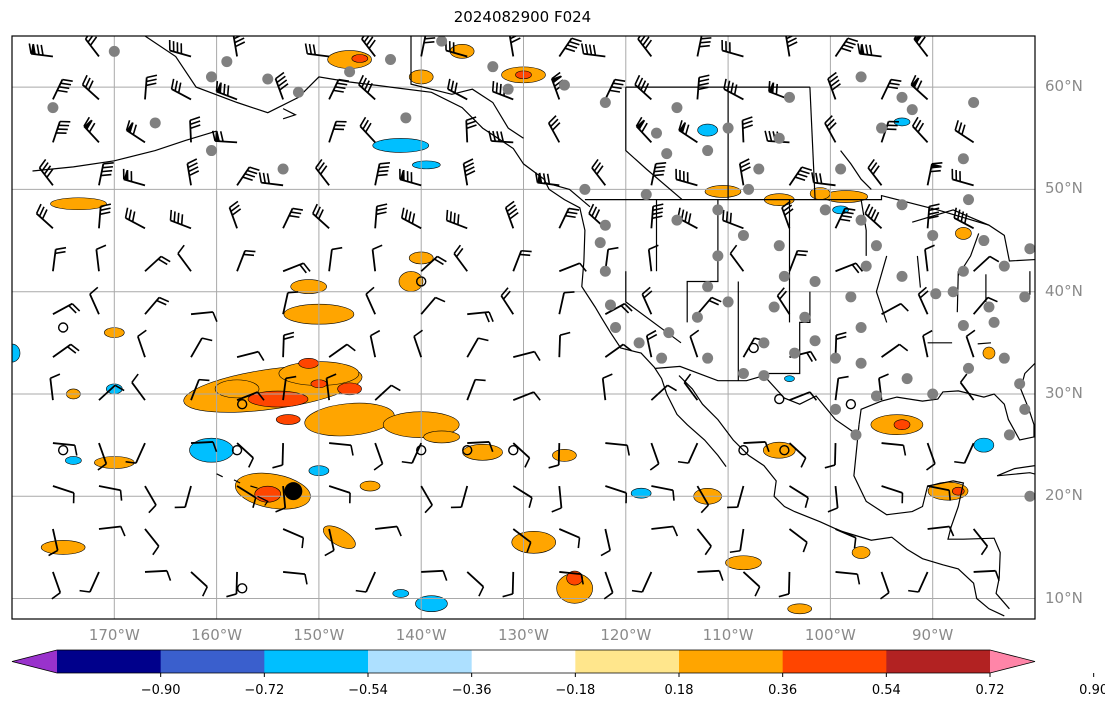 Image resolution: width=1105 pixels, height=712 pixels. I want to click on state-border, so click(881, 289).